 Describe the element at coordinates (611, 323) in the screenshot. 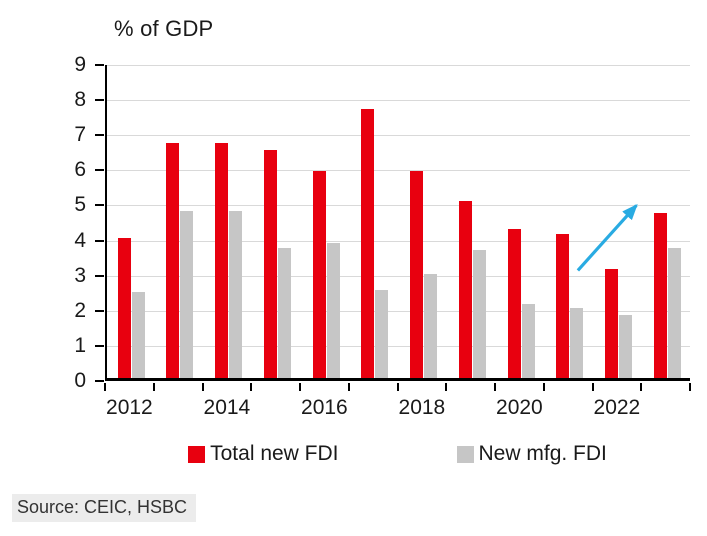

I see `bar-total-fdi-2022` at that location.